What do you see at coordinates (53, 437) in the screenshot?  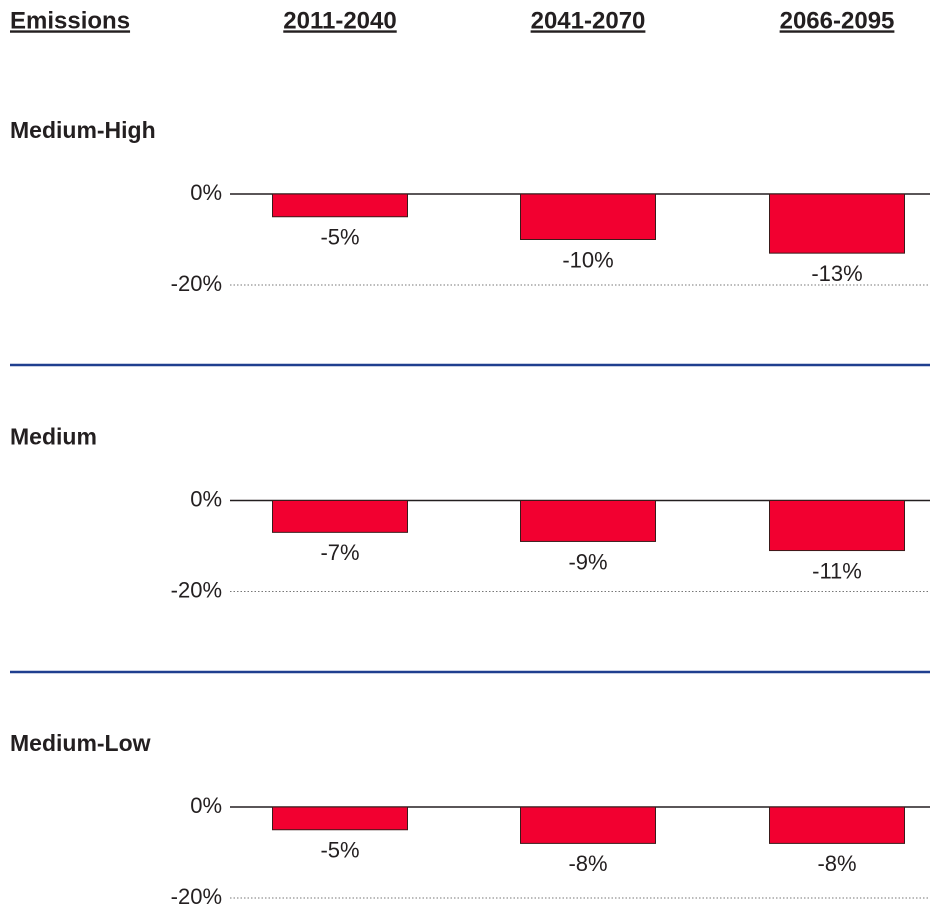 I see `chart-title: Medium` at bounding box center [53, 437].